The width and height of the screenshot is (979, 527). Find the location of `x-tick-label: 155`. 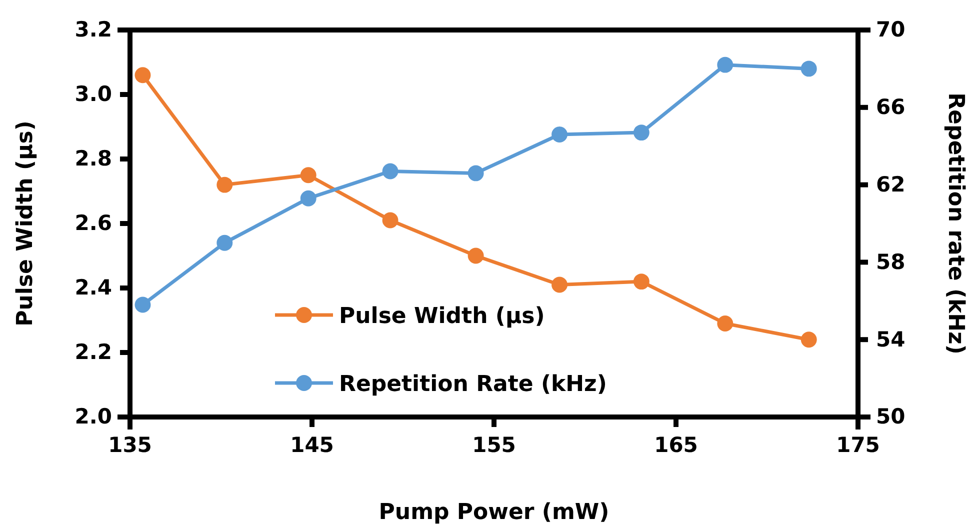

x-tick-label: 155 is located at coordinates (494, 444).